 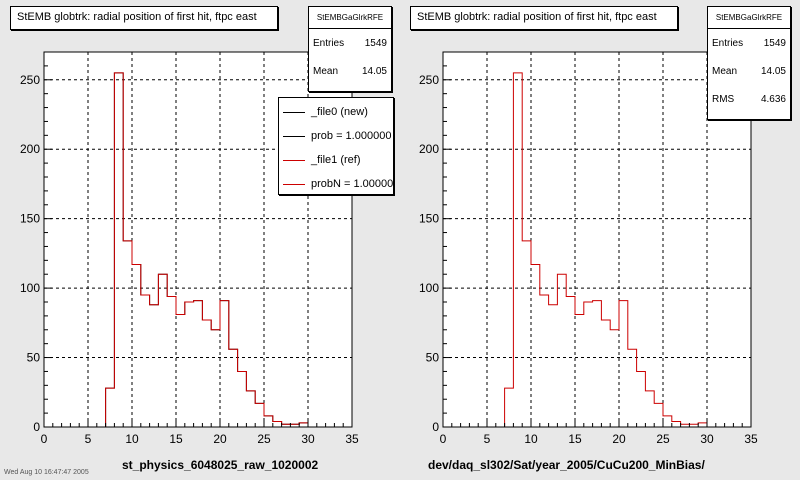 I want to click on legend-entry-probn: probN = 1.000000, so click(x=336, y=183).